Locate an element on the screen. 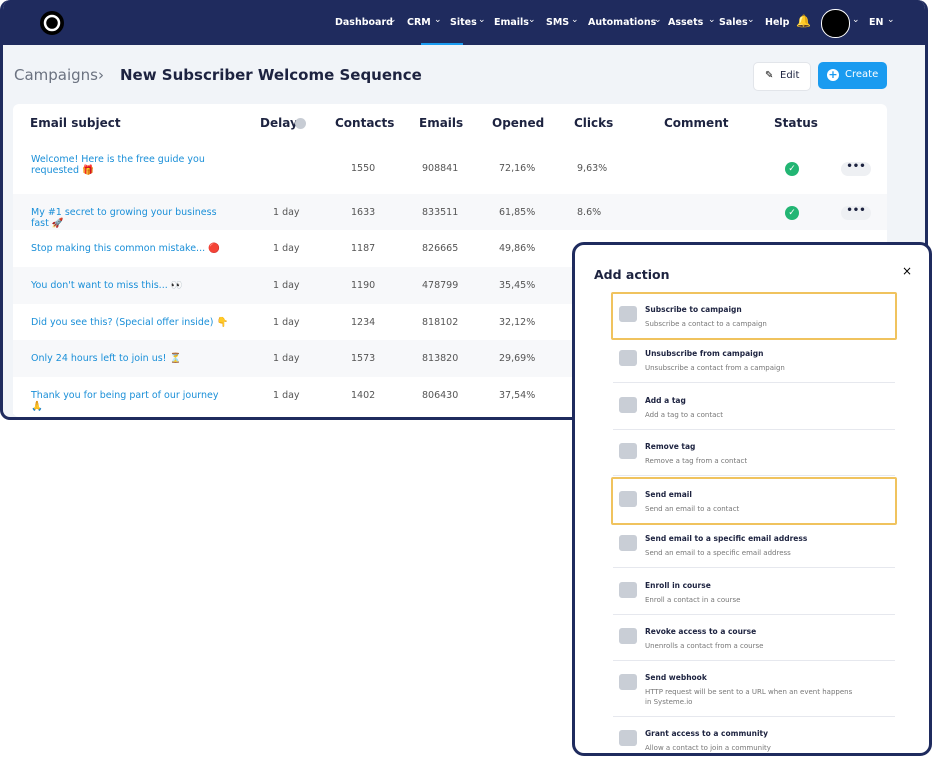 The width and height of the screenshot is (934, 759). notification-bell: 🔔 is located at coordinates (803, 21).